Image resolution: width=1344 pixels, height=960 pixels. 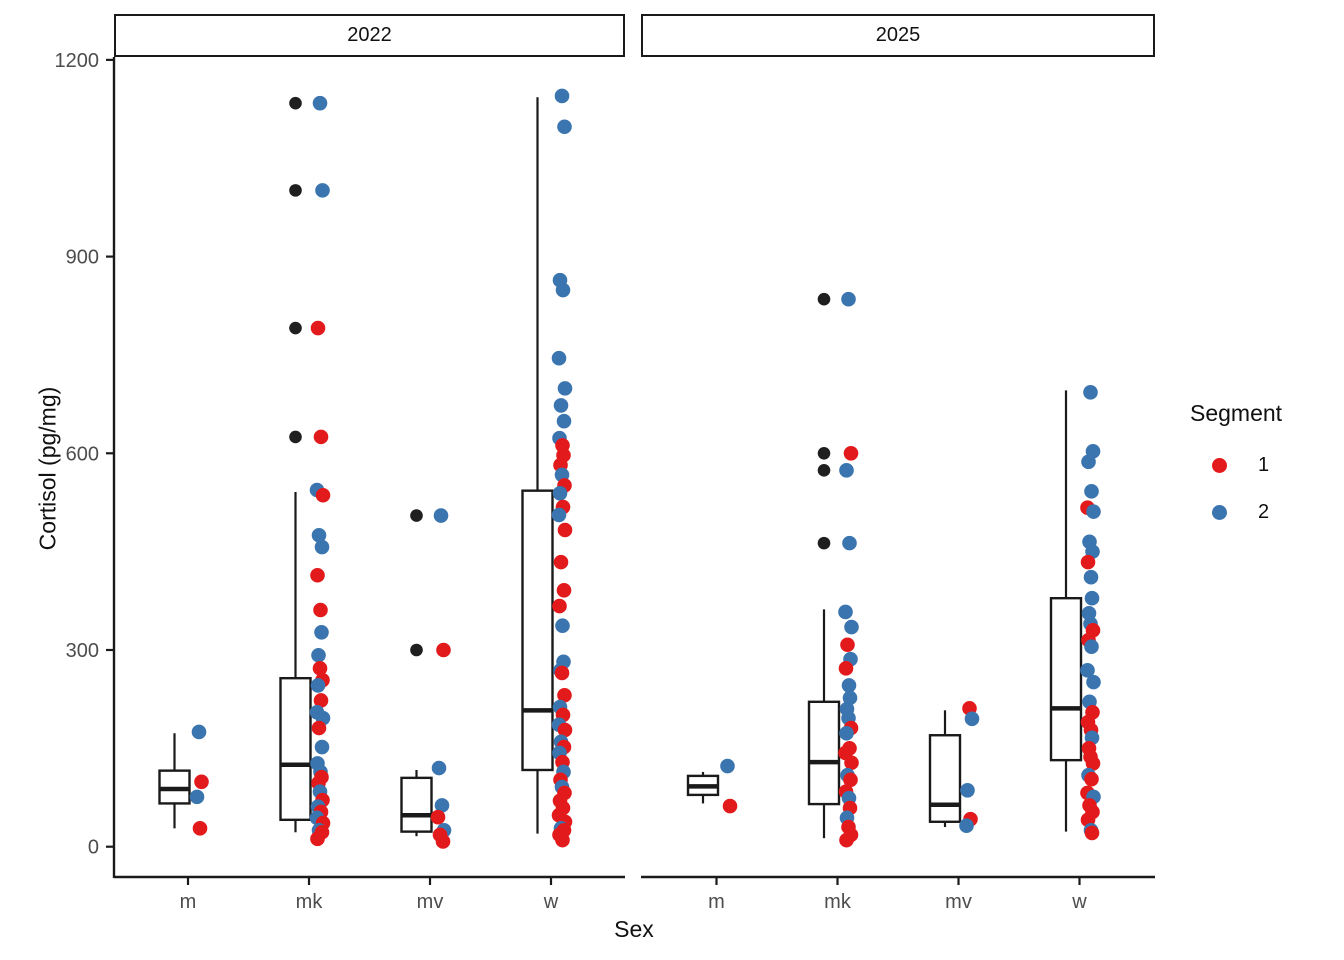 I want to click on y-tick-label: 900, so click(x=82, y=258).